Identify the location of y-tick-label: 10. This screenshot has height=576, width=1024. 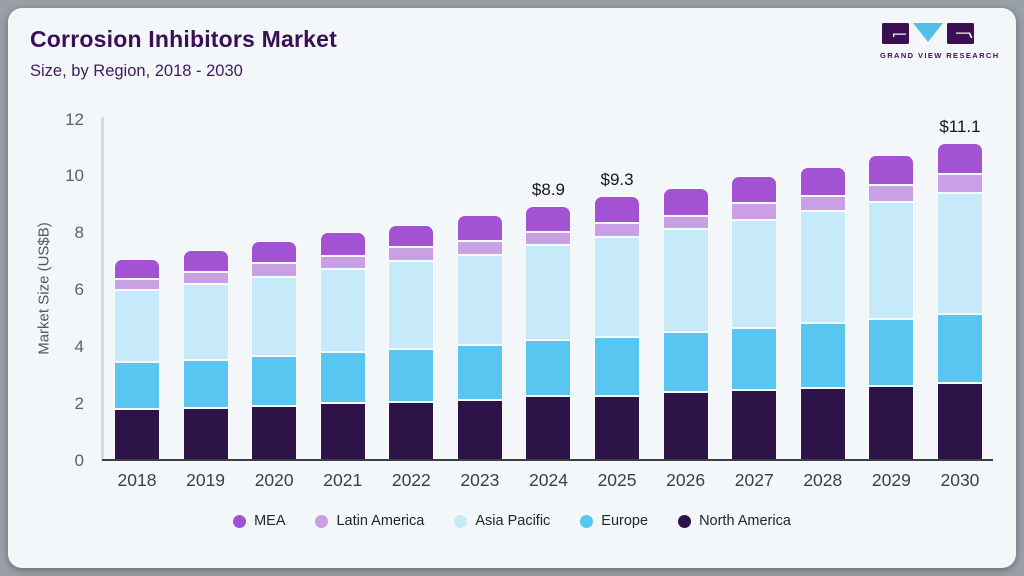
(74, 176).